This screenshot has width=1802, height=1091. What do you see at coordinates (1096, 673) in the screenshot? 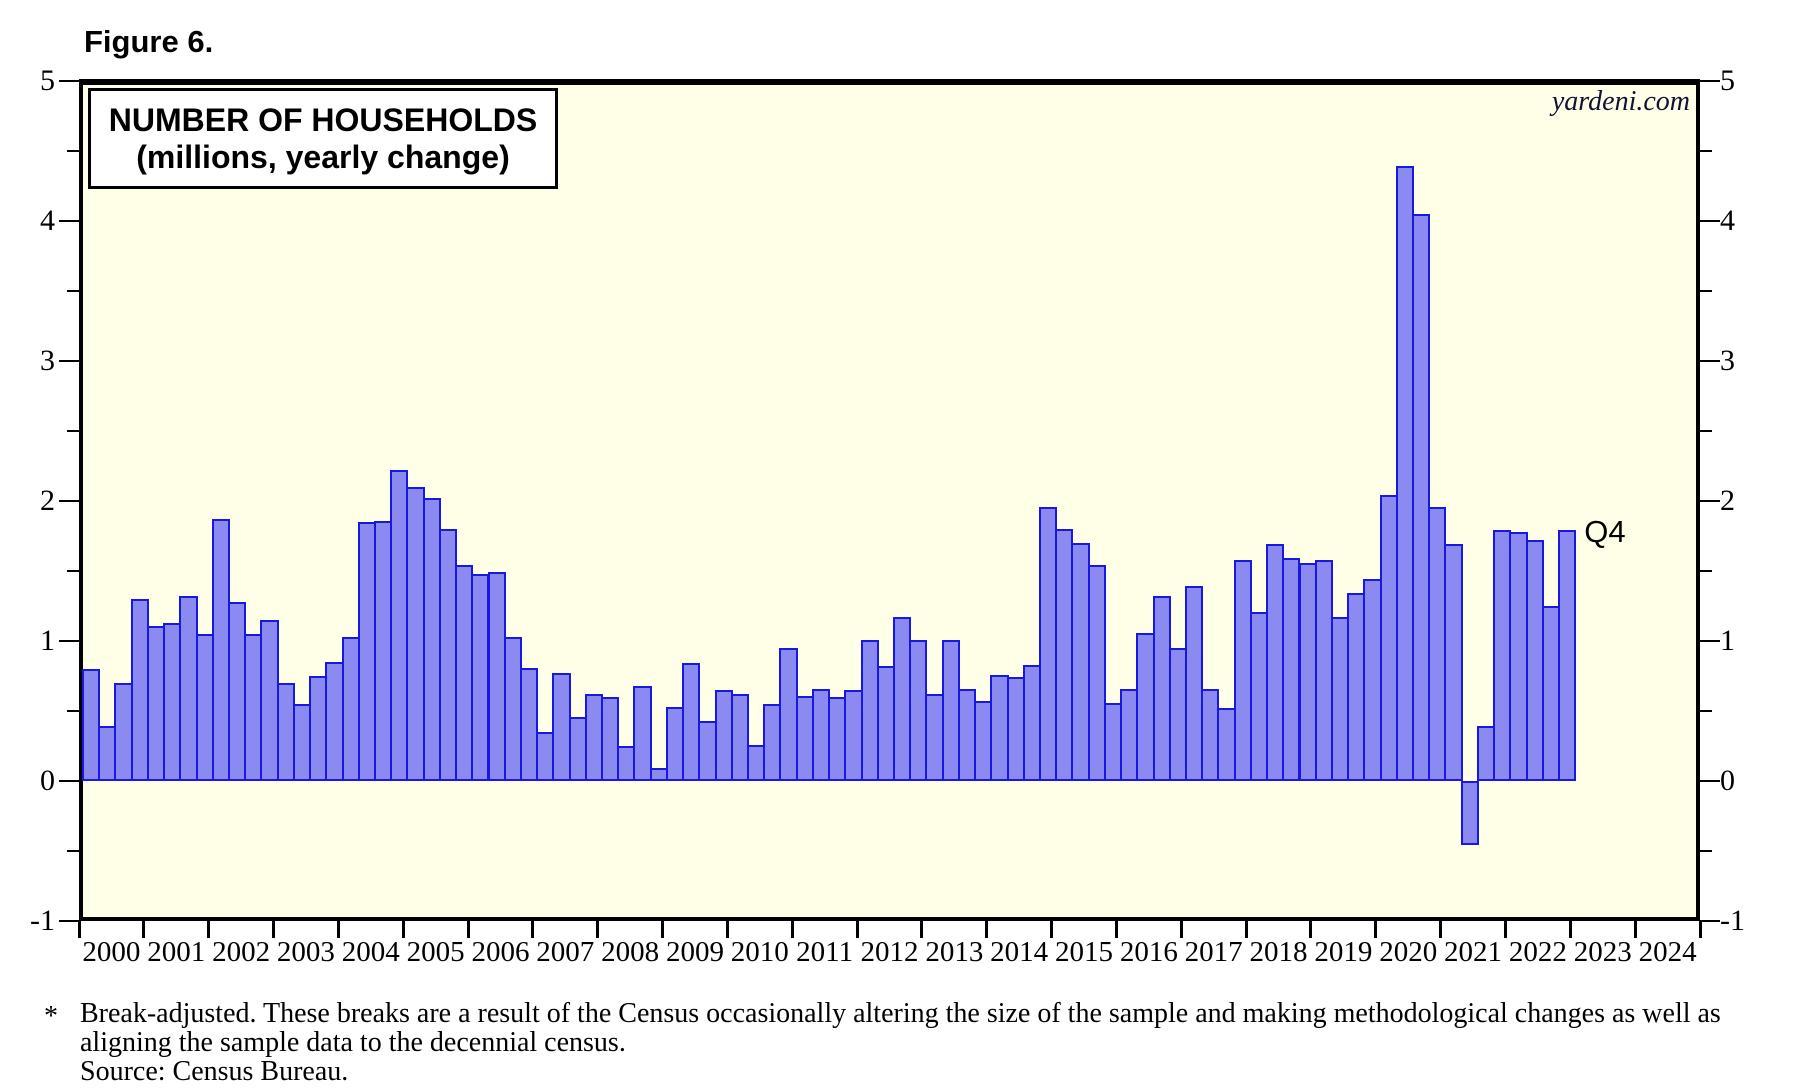
I see `bar-2015Q3` at bounding box center [1096, 673].